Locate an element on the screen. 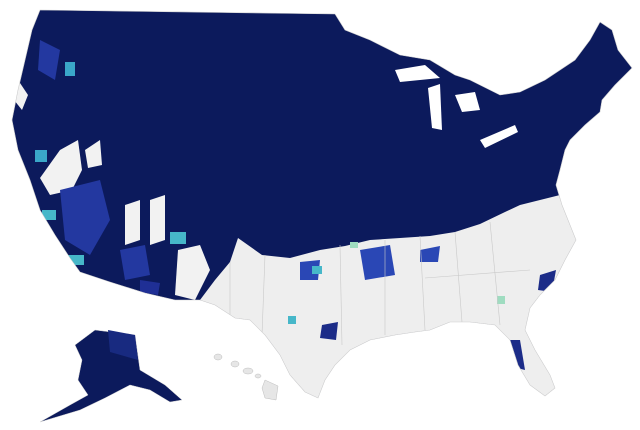  hawaii is located at coordinates (246, 377).